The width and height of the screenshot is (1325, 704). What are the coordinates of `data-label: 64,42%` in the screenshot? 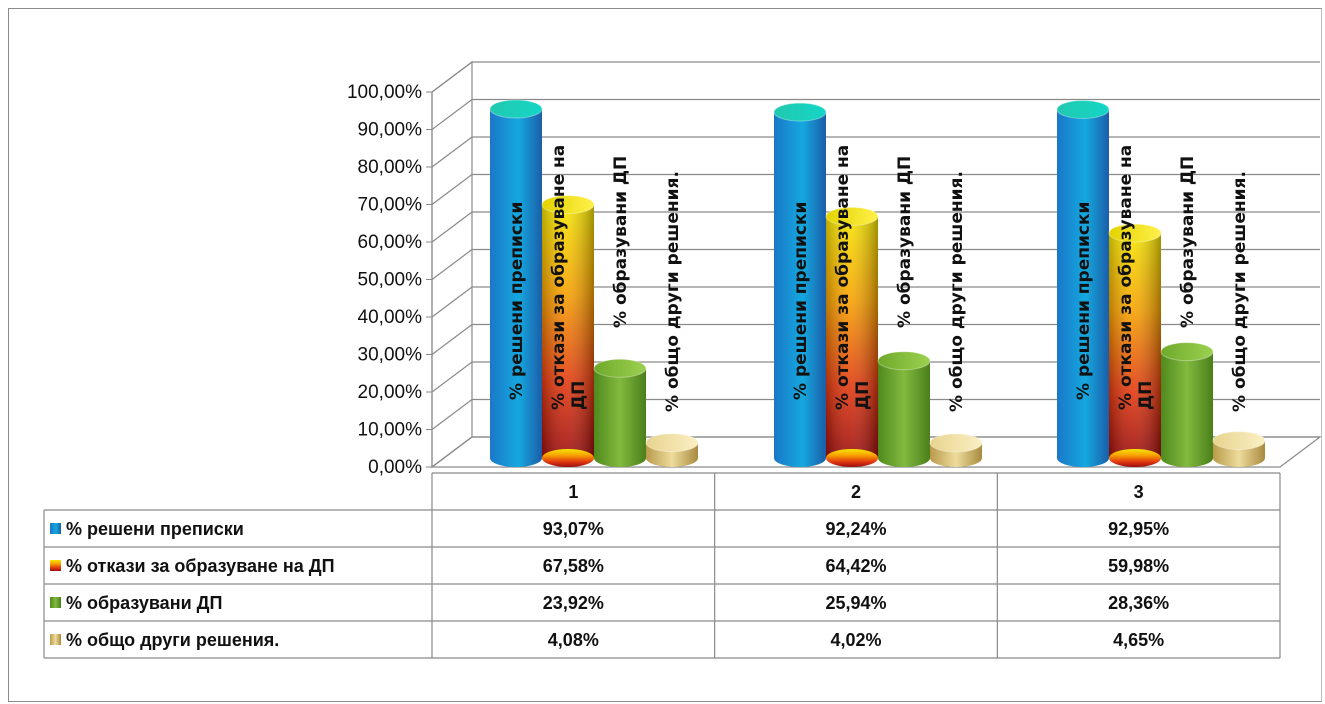 It's located at (855, 566).